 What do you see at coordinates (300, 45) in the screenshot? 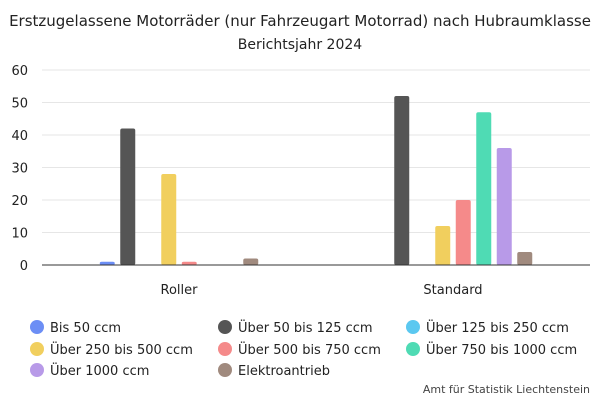
I see `chart-subtitle: Berichtsjahr 2024` at bounding box center [300, 45].